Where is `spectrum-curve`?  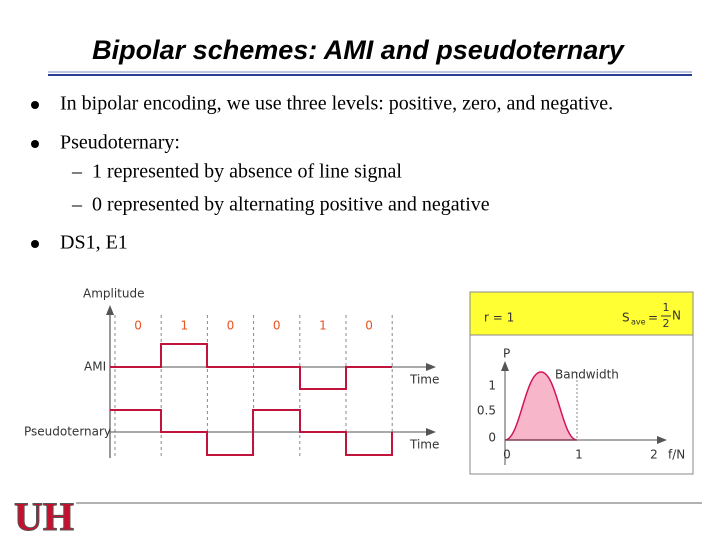
spectrum-curve is located at coordinates (541, 406).